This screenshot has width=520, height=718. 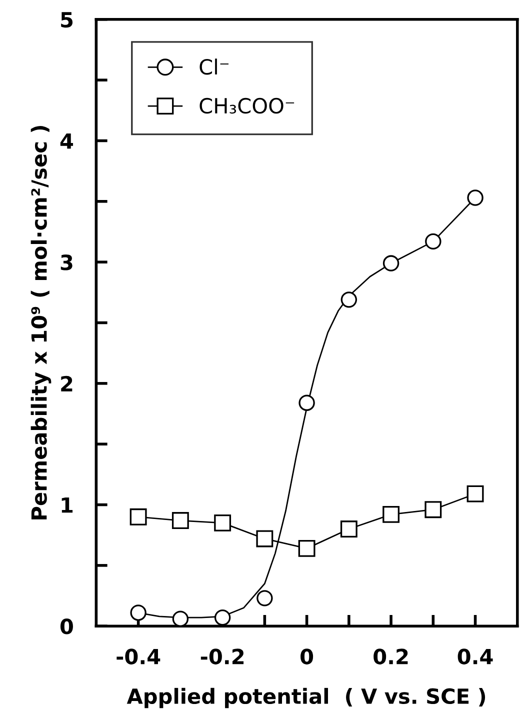 I want to click on legend-label: Cl⁻, so click(x=214, y=66).